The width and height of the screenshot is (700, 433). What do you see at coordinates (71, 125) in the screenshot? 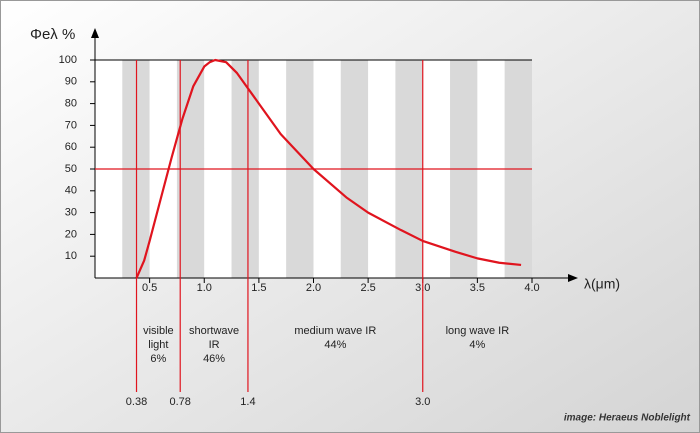
I see `y-tick-label: 70` at bounding box center [71, 125].